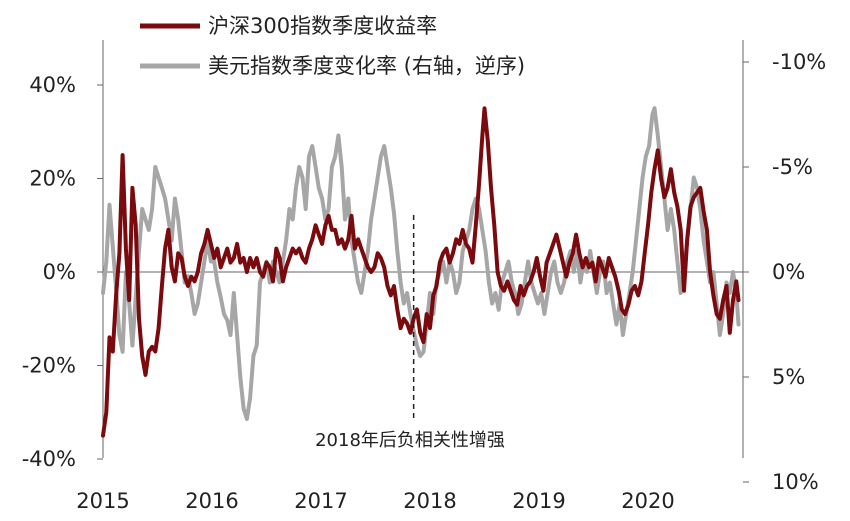  Describe the element at coordinates (49, 366) in the screenshot. I see `left-tick-label: -20%` at that location.